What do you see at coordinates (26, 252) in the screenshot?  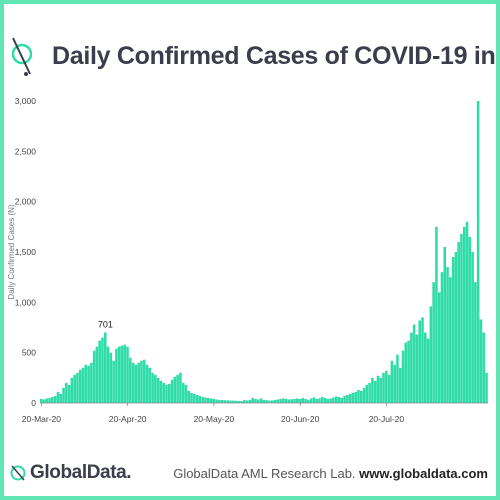 I see `y-tick-label: 1,500` at bounding box center [26, 252].